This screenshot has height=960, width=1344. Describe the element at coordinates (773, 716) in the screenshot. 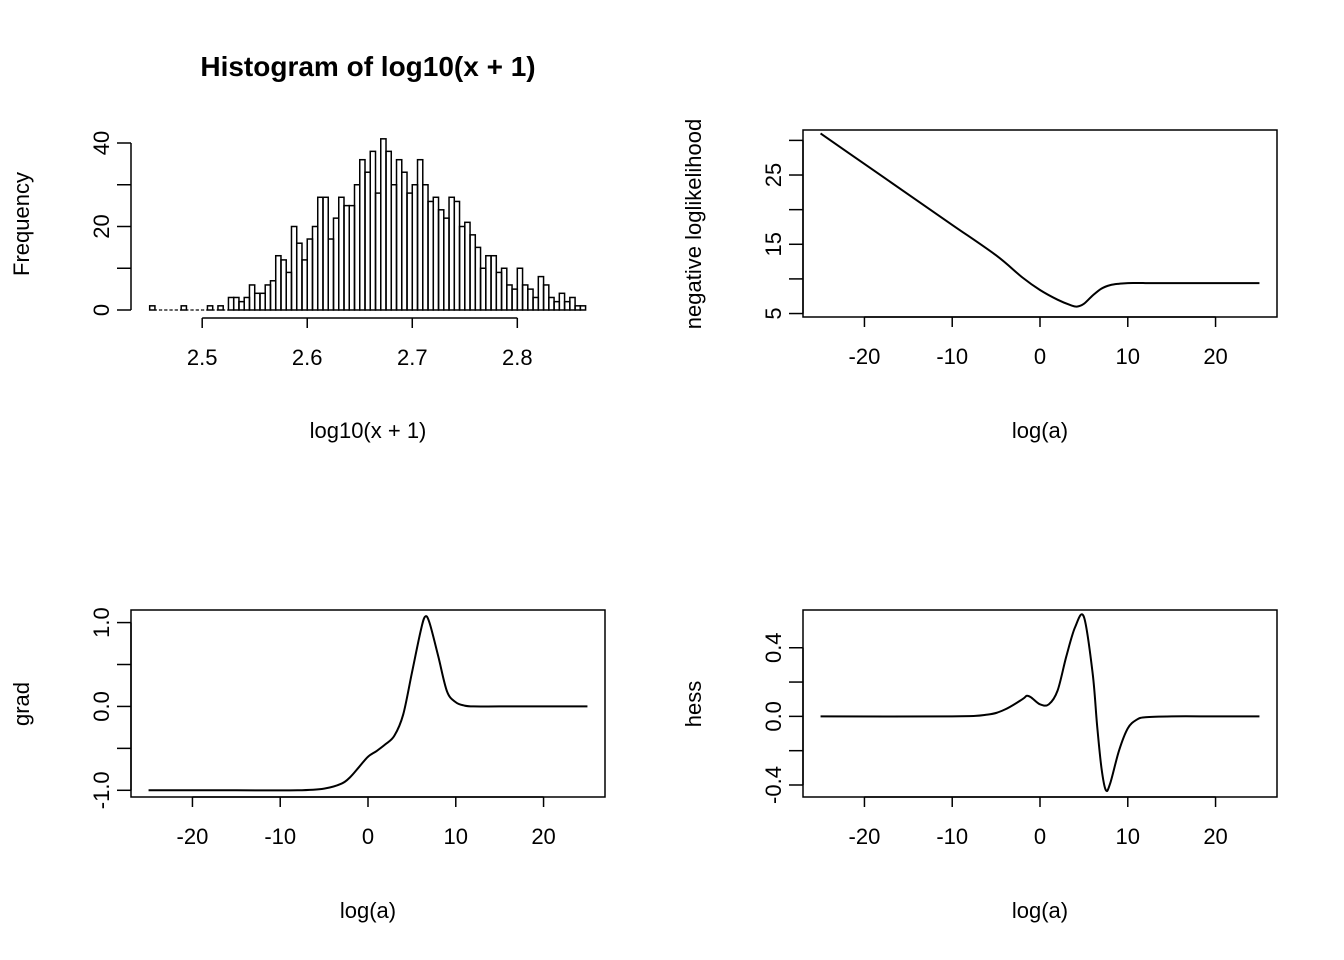

I see `hess-y-tick-label: 0.0` at that location.